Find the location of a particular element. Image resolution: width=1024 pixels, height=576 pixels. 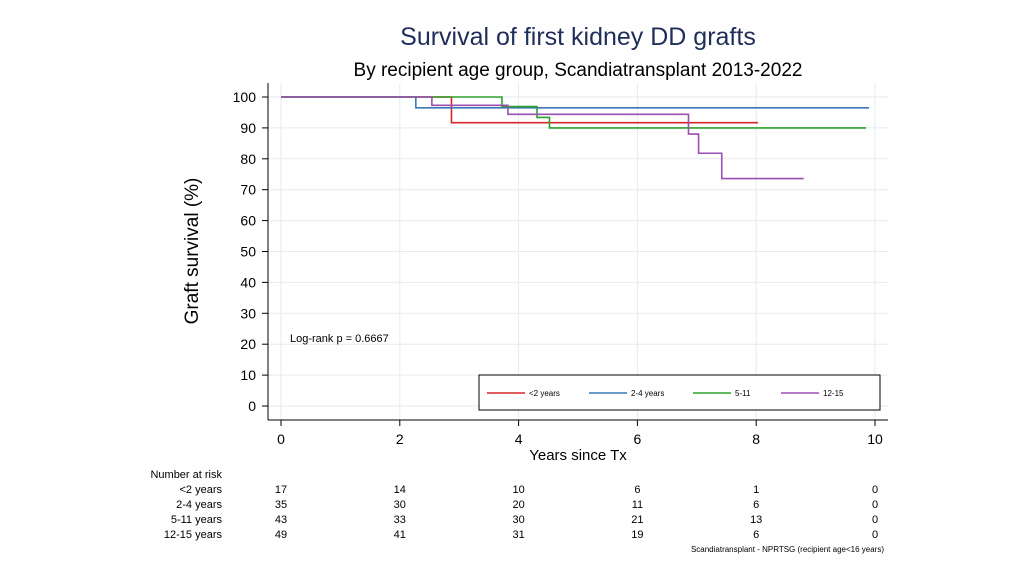

x-ticks: 0 2 4 6 8 10 is located at coordinates (580, 433).